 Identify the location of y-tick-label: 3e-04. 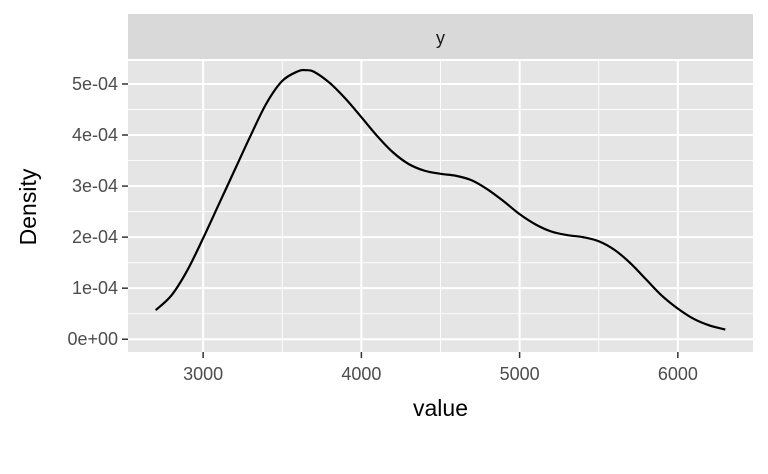
(95, 186).